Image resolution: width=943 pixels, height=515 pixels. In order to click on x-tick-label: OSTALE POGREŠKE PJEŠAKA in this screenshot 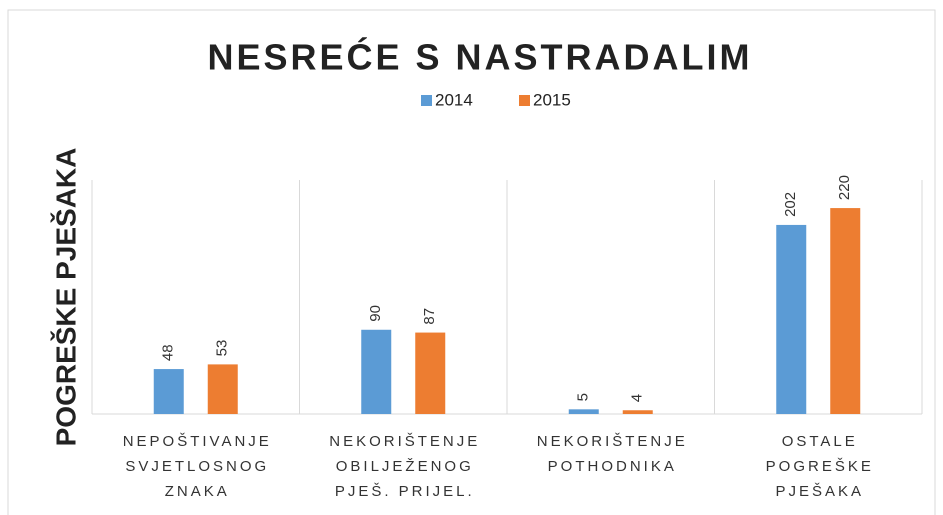, I will do `click(820, 466)`.